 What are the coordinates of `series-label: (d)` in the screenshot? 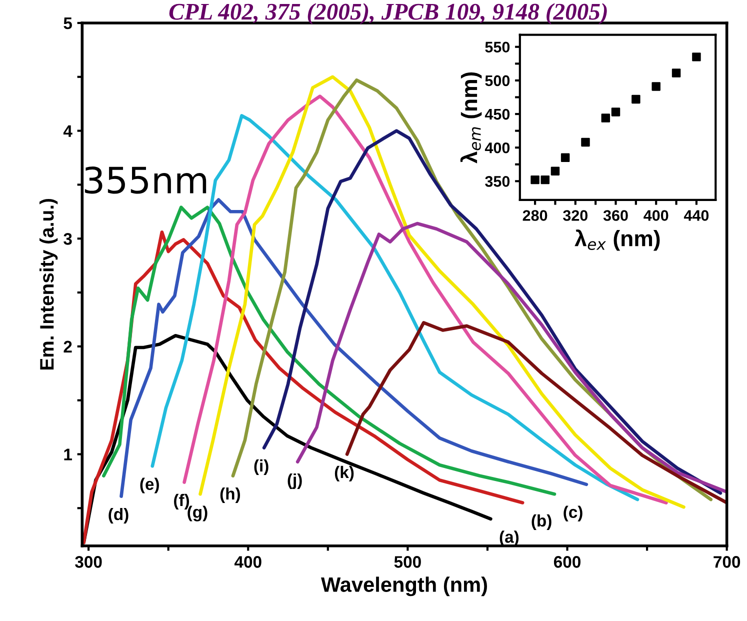 It's located at (118, 516).